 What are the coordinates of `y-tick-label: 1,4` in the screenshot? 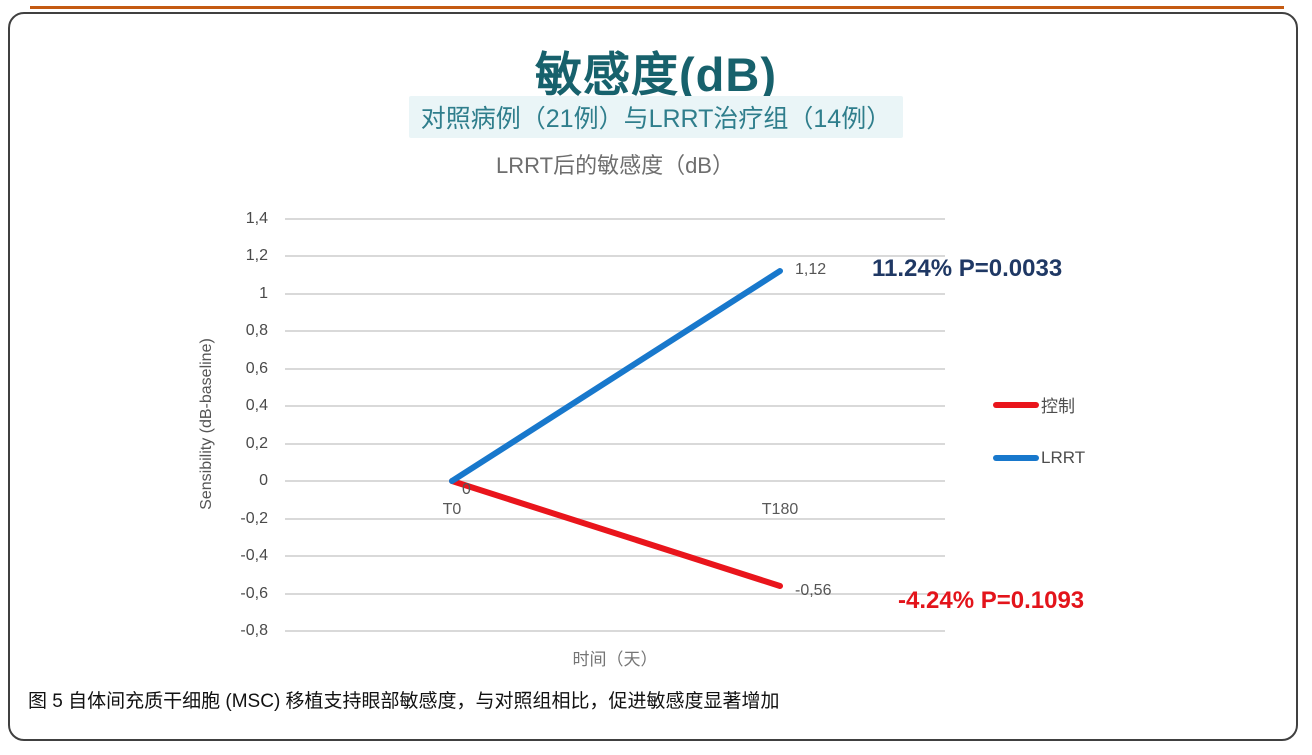 It's located at (256, 218).